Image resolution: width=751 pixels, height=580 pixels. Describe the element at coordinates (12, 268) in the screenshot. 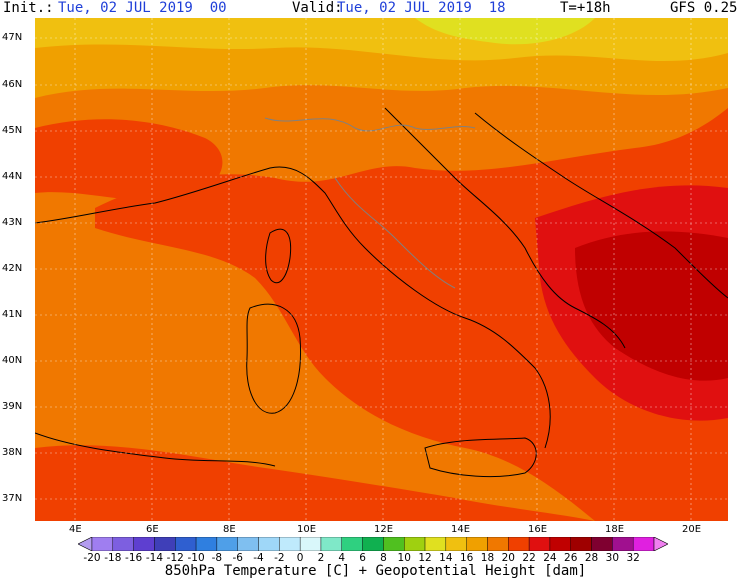

I see `lat-label: 42N` at that location.